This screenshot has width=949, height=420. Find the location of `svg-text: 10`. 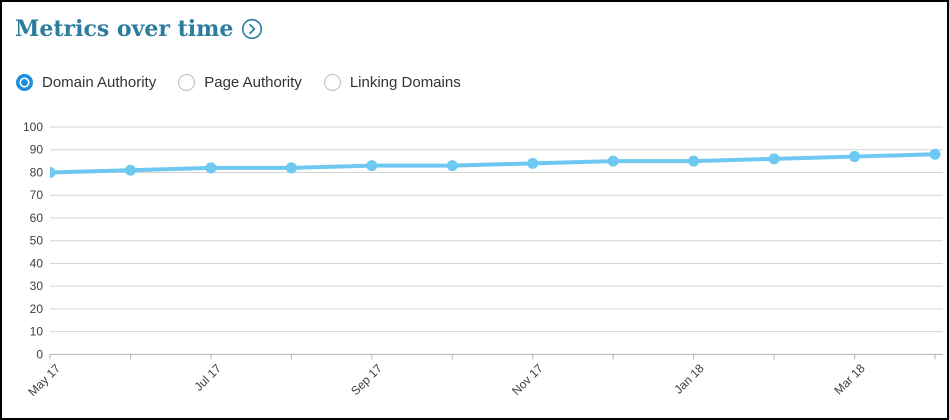

svg-text: 10 is located at coordinates (37, 332).